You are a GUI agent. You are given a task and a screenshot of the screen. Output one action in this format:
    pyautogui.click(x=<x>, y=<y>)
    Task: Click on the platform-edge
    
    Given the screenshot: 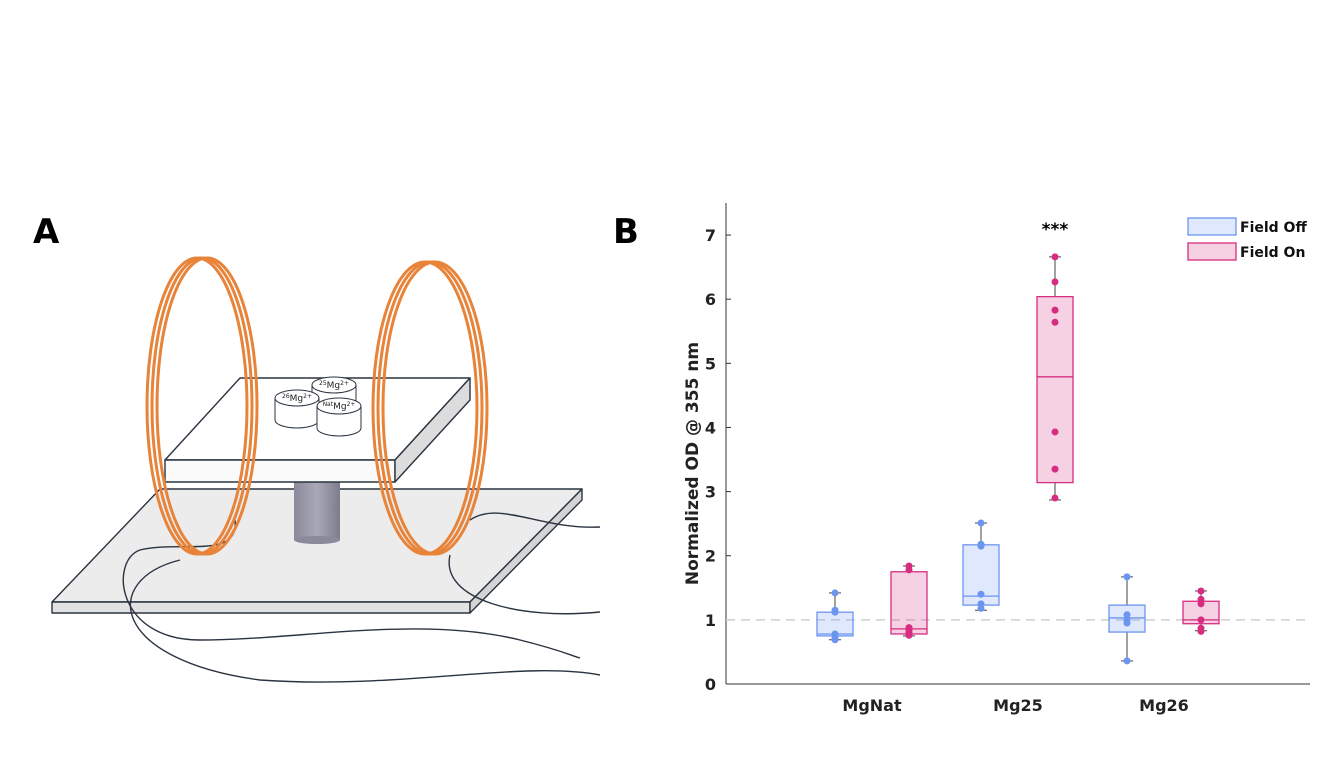 What is the action you would take?
    pyautogui.click(x=280, y=471)
    